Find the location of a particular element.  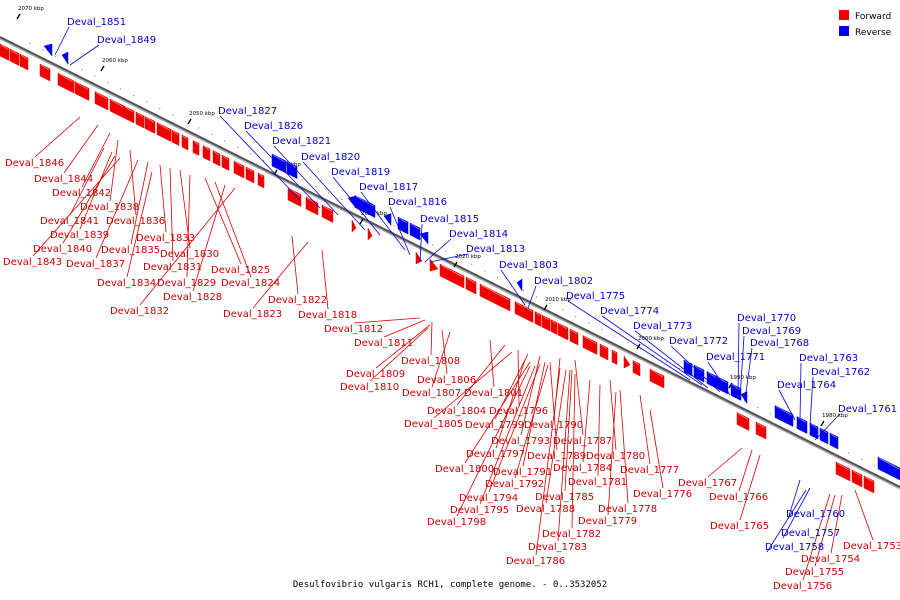

forward-gene-label: Deval_1830 is located at coordinates (189, 254).